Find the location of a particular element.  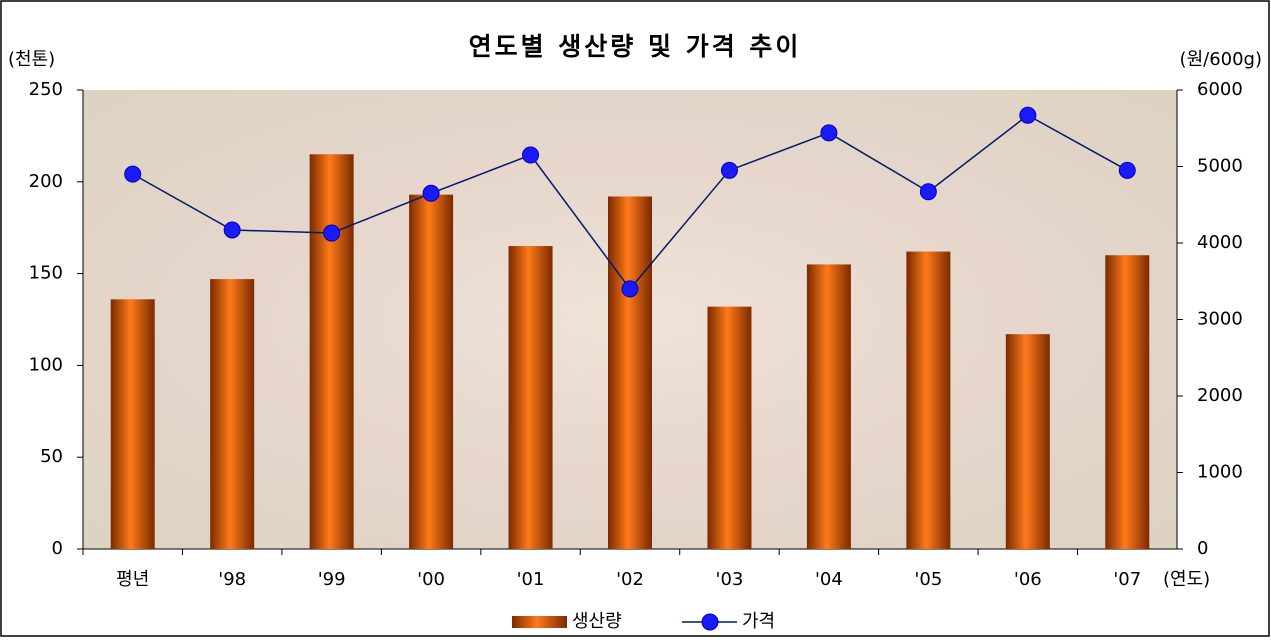

x-tick-label: '05 is located at coordinates (928, 579).